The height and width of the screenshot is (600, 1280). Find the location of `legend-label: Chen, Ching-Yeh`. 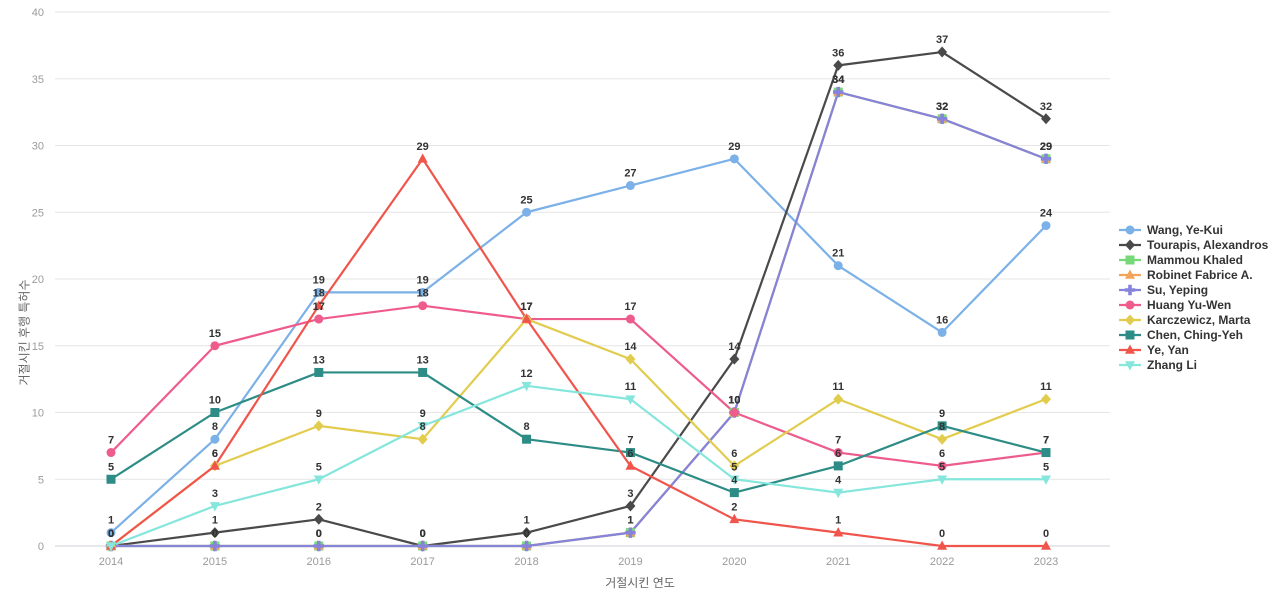

legend-label: Chen, Ching-Yeh is located at coordinates (1195, 334).